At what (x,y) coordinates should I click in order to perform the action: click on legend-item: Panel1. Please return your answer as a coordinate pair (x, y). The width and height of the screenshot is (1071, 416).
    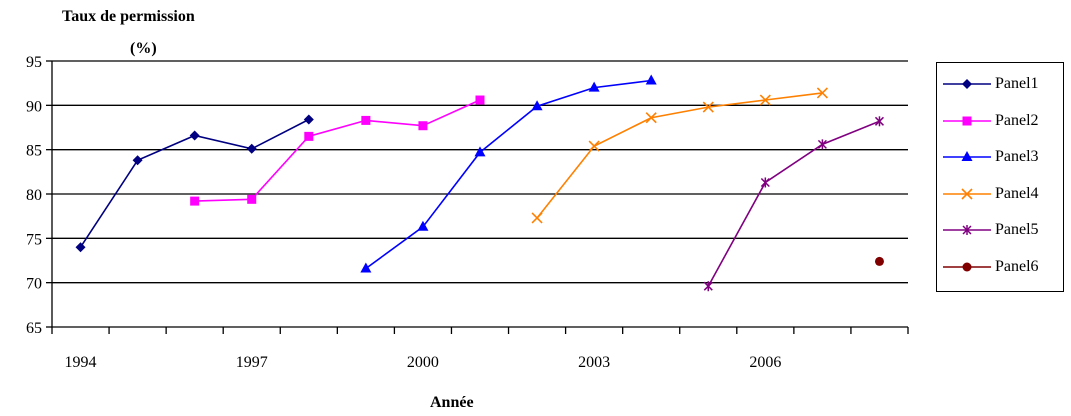
    Looking at the image, I should click on (1001, 84).